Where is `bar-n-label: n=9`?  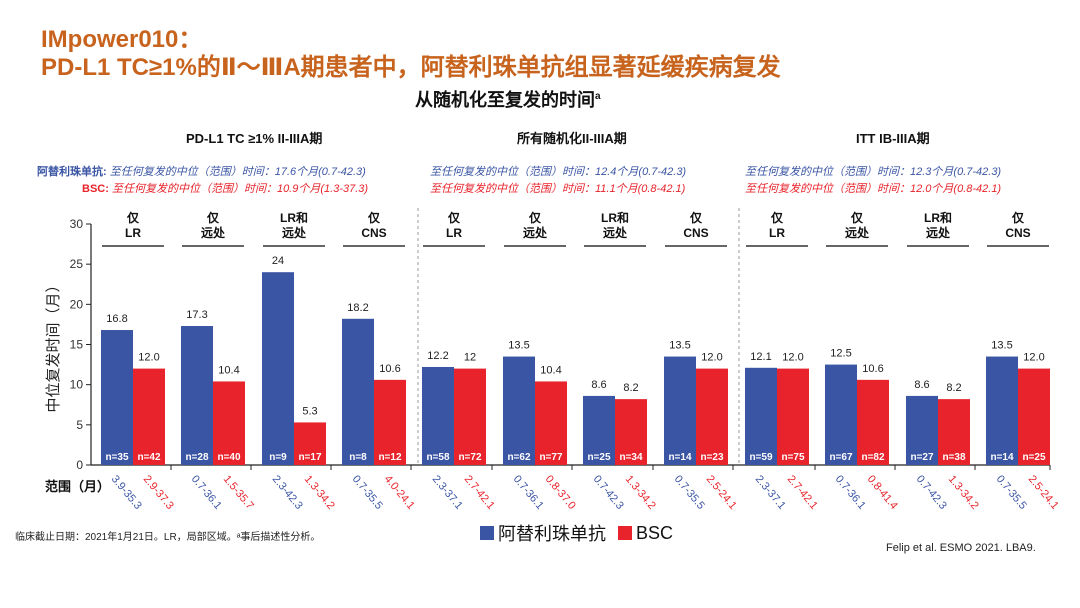
bar-n-label: n=9 is located at coordinates (278, 457).